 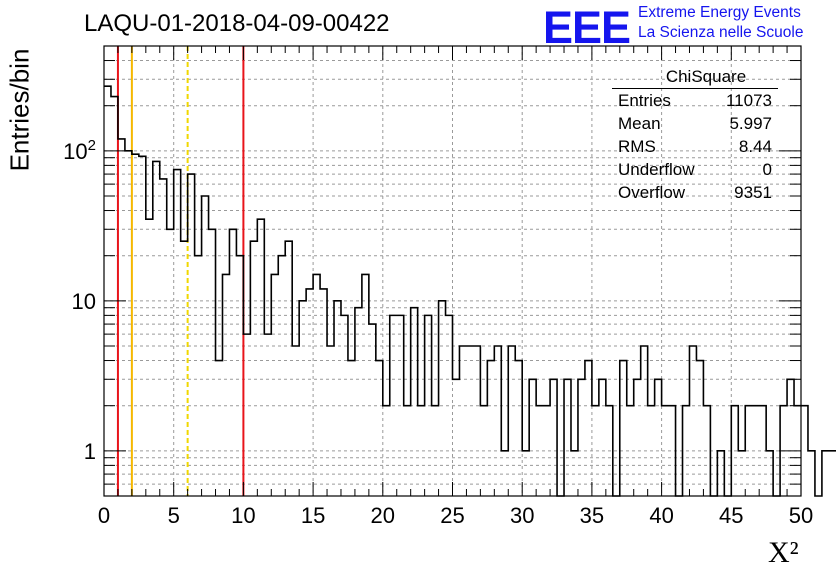 What do you see at coordinates (783, 552) in the screenshot?
I see `x-axis-label: X²` at bounding box center [783, 552].